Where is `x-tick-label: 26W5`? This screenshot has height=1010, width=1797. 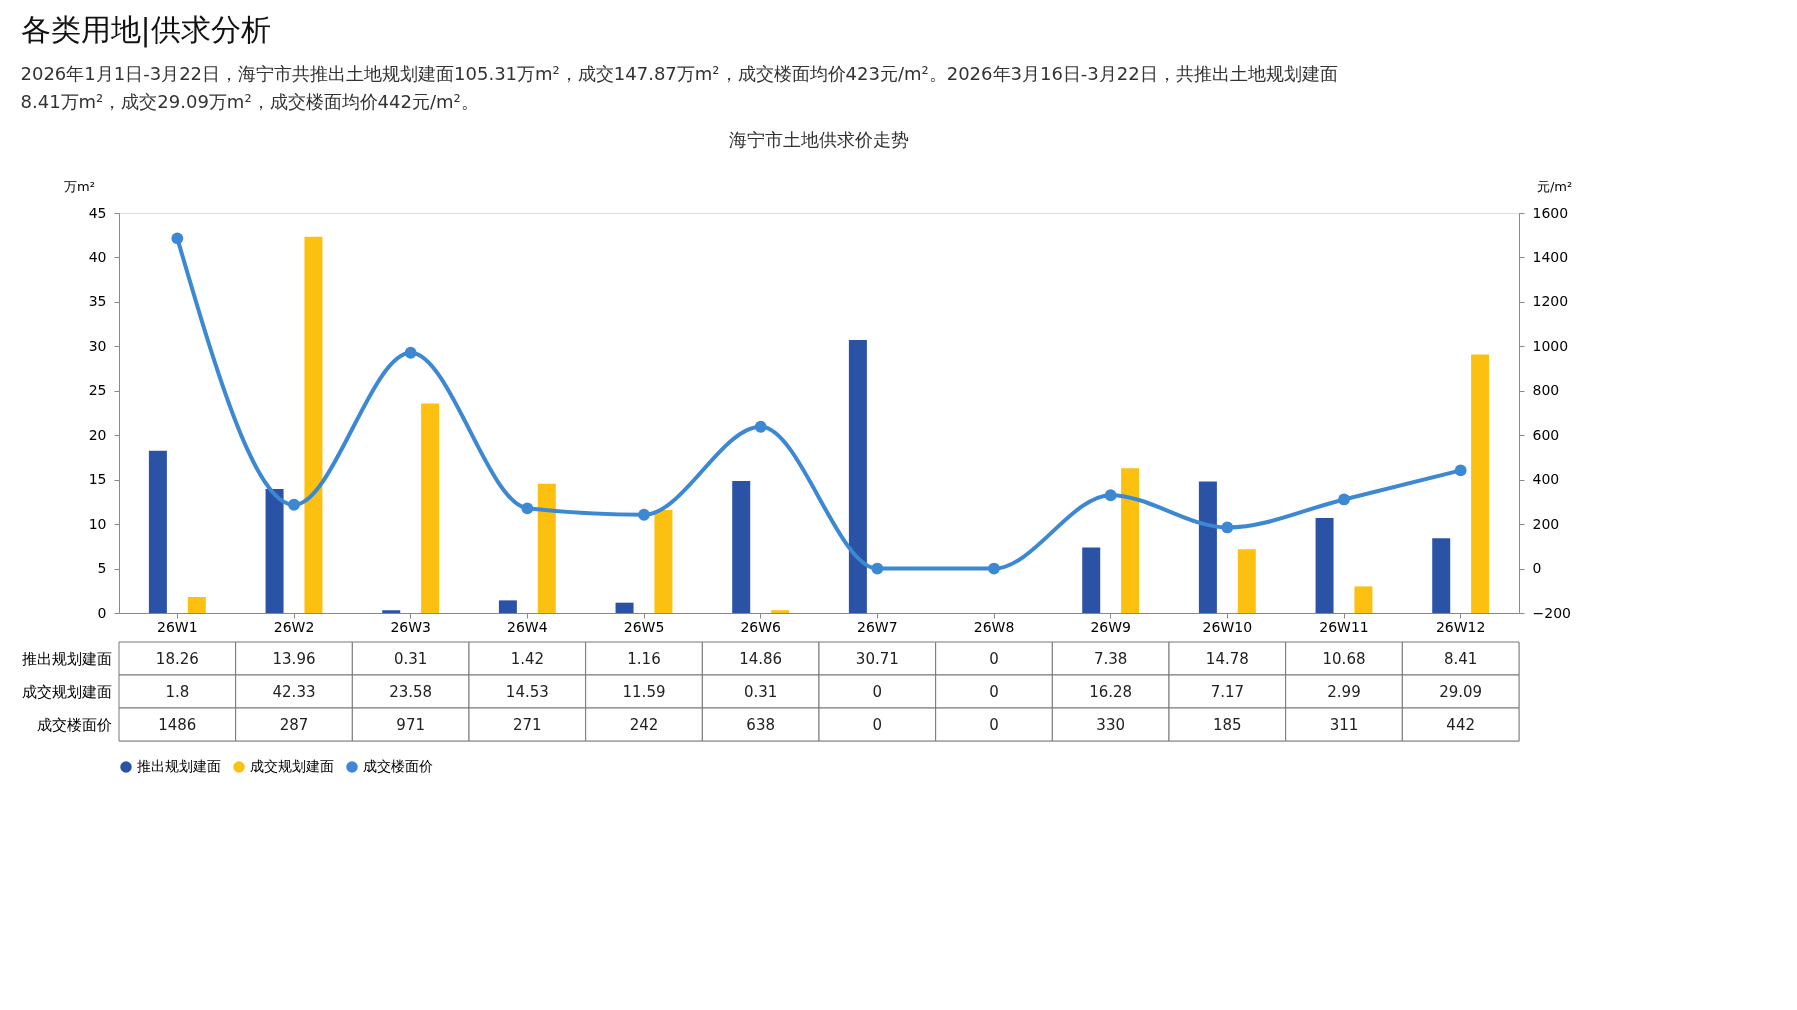 x-tick-label: 26W5 is located at coordinates (644, 626).